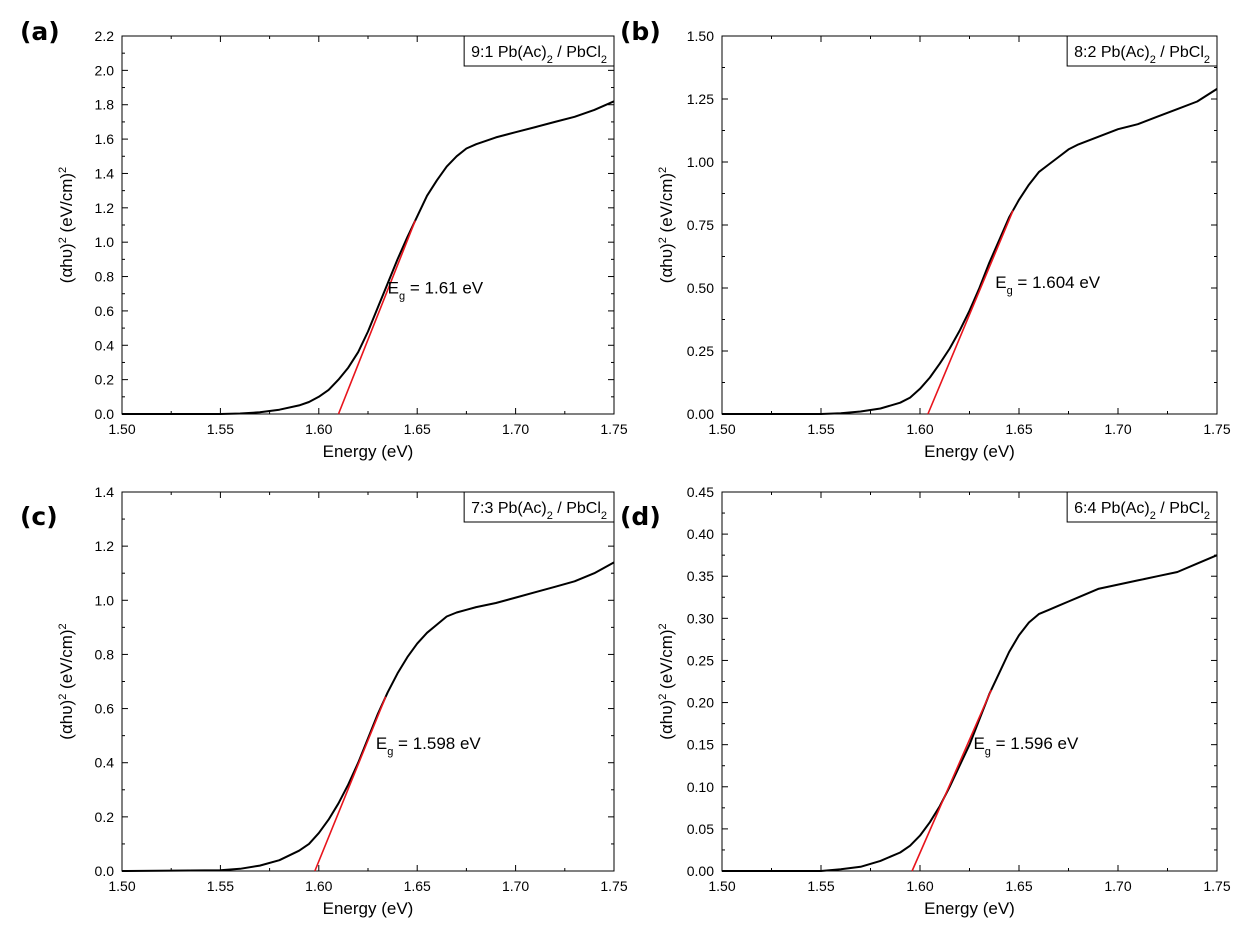  What do you see at coordinates (640, 31) in the screenshot?
I see `panel-label: (b)` at bounding box center [640, 31].